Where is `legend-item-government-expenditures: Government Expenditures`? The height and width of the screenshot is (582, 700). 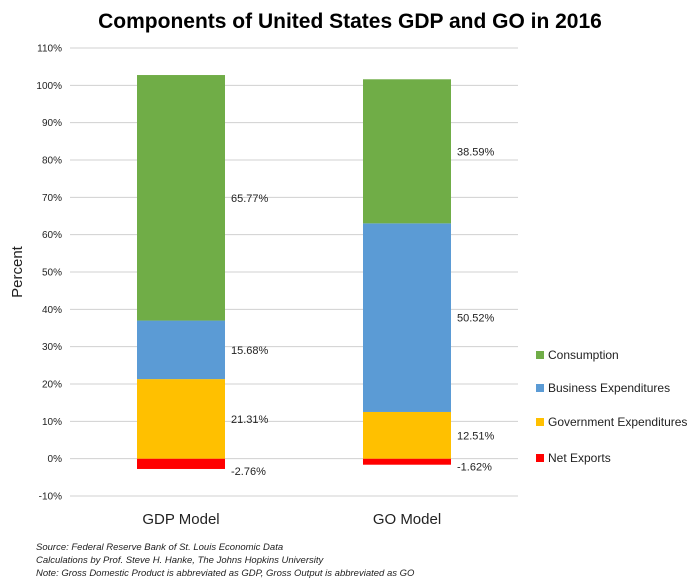 legend-item-government-expenditures: Government Expenditures is located at coordinates (611, 422).